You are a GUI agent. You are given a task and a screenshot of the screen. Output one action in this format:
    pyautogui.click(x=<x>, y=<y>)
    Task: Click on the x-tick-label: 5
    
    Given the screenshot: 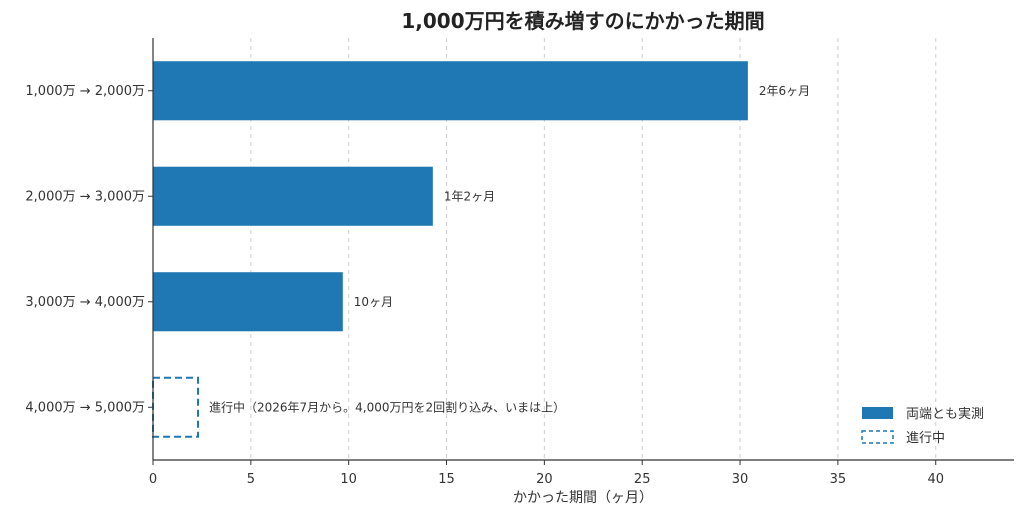 What is the action you would take?
    pyautogui.click(x=251, y=479)
    